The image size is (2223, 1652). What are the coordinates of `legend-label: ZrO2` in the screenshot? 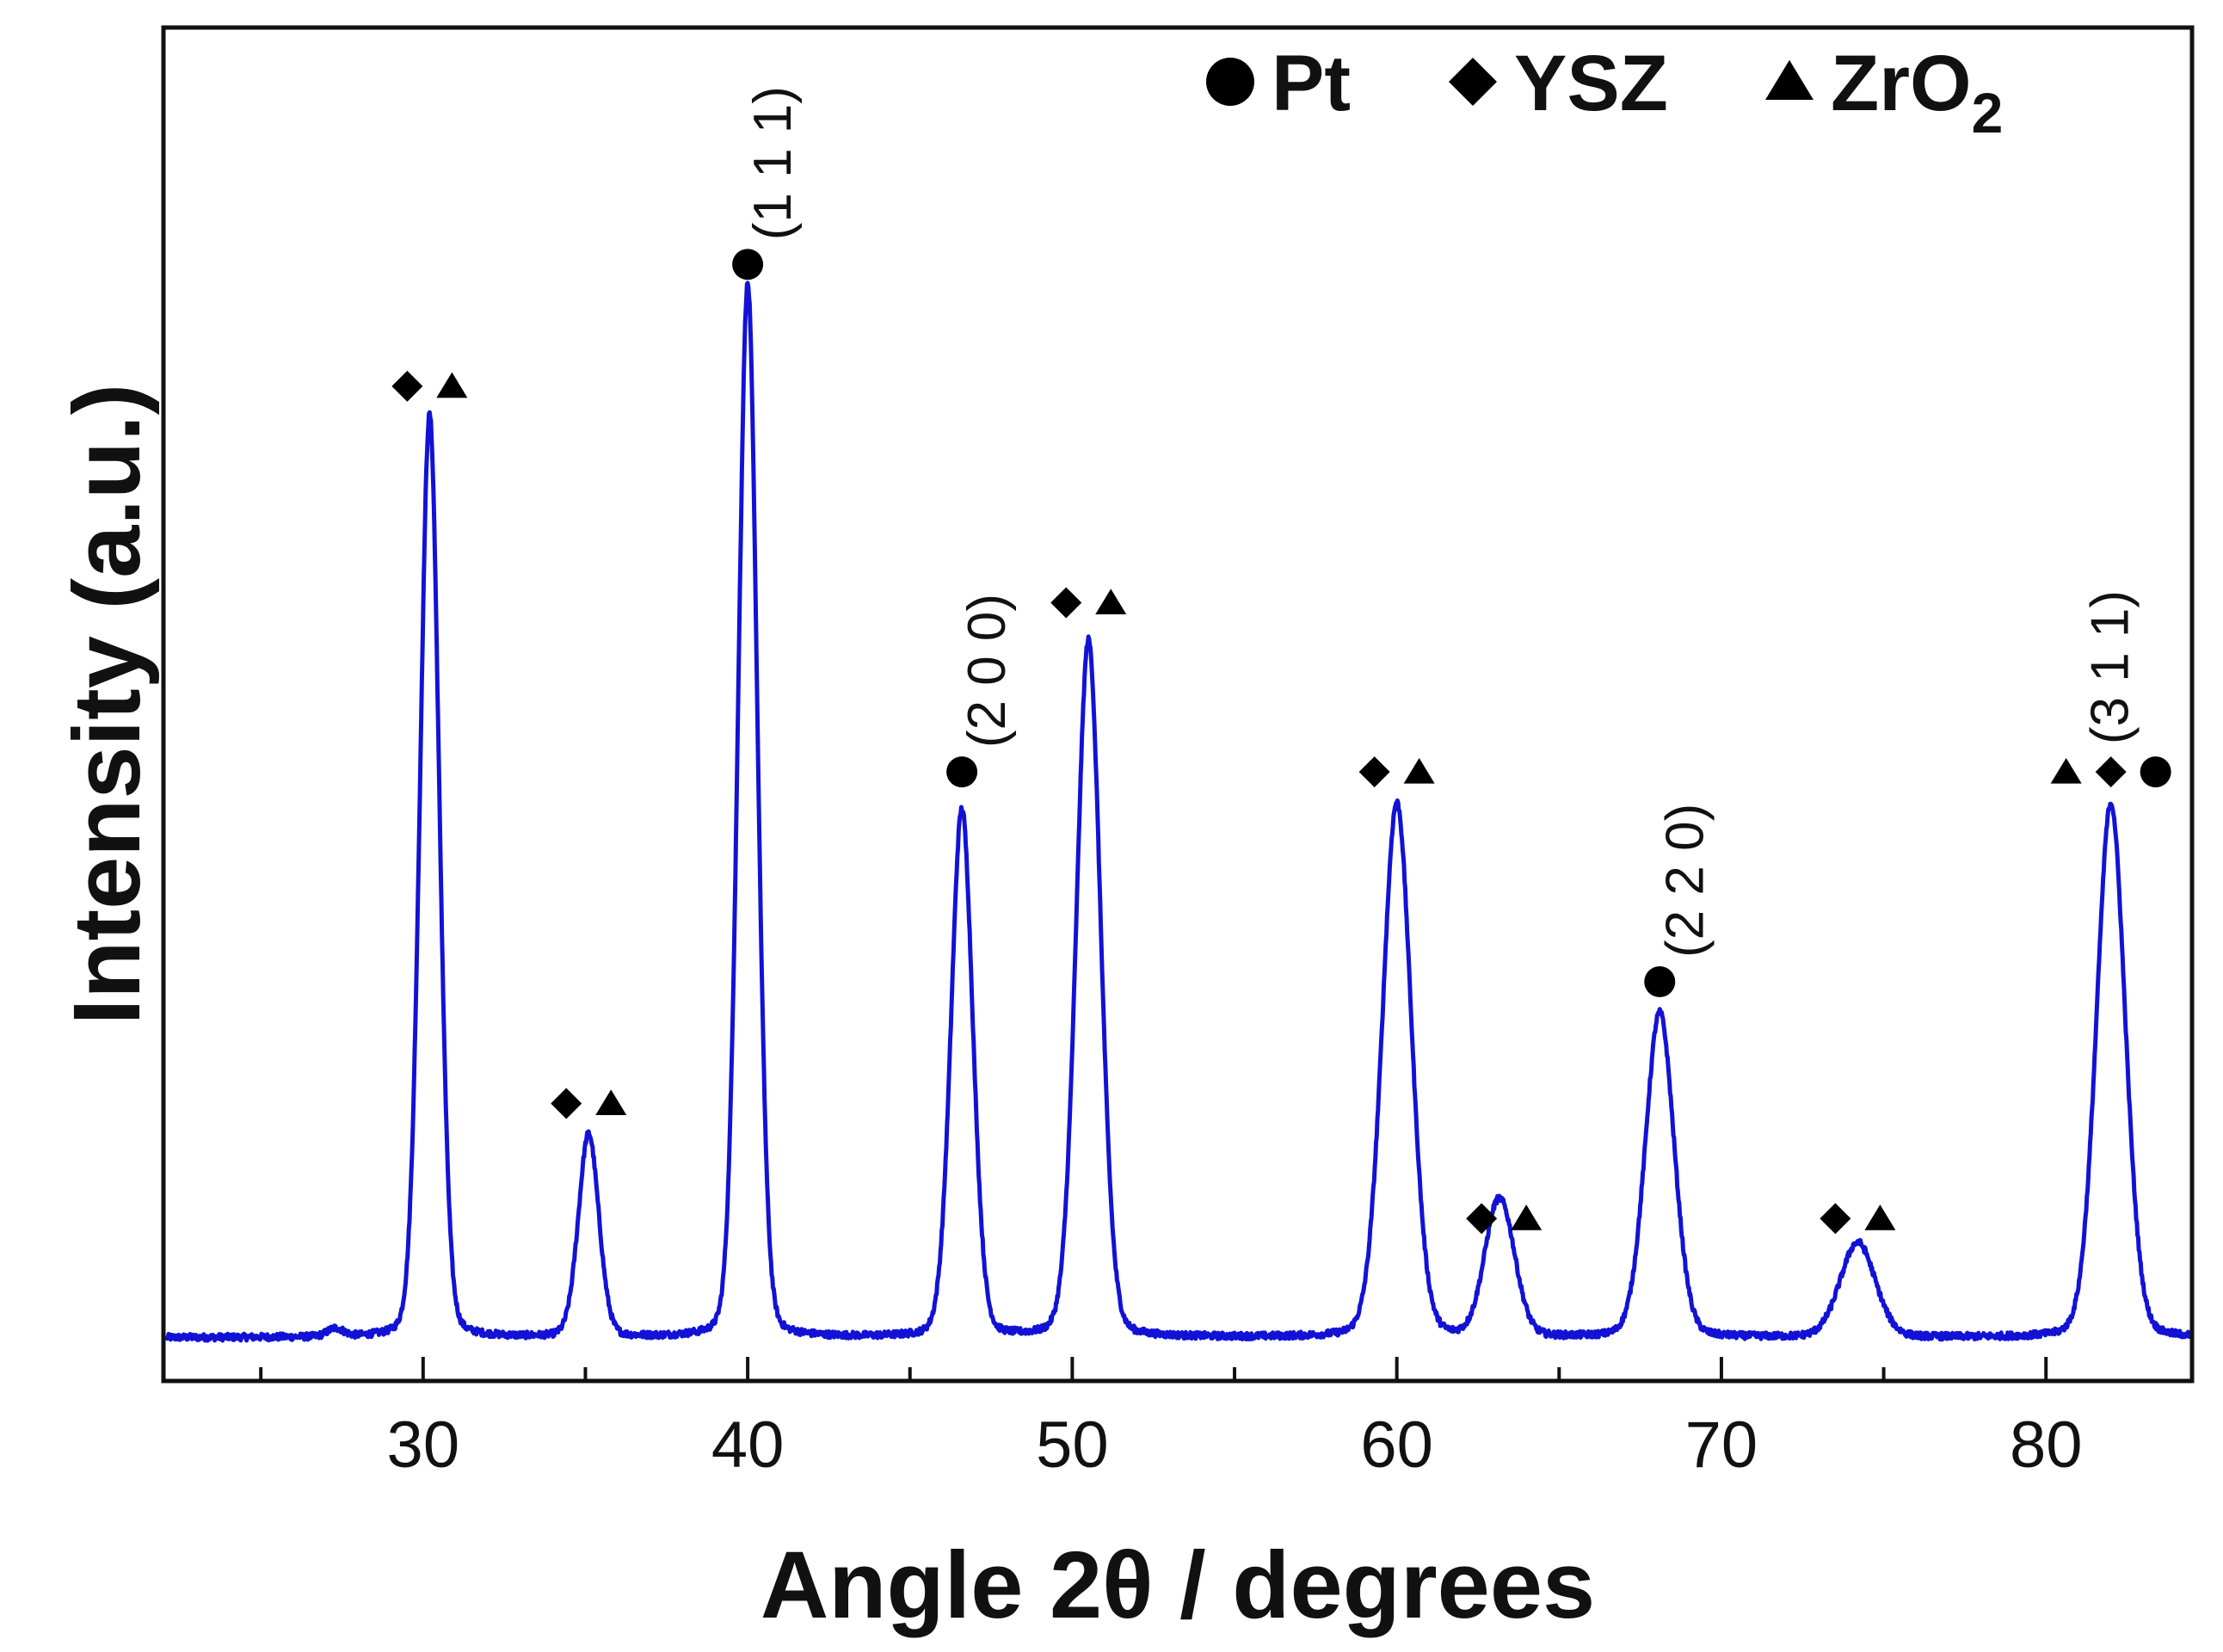 It's located at (1917, 92).